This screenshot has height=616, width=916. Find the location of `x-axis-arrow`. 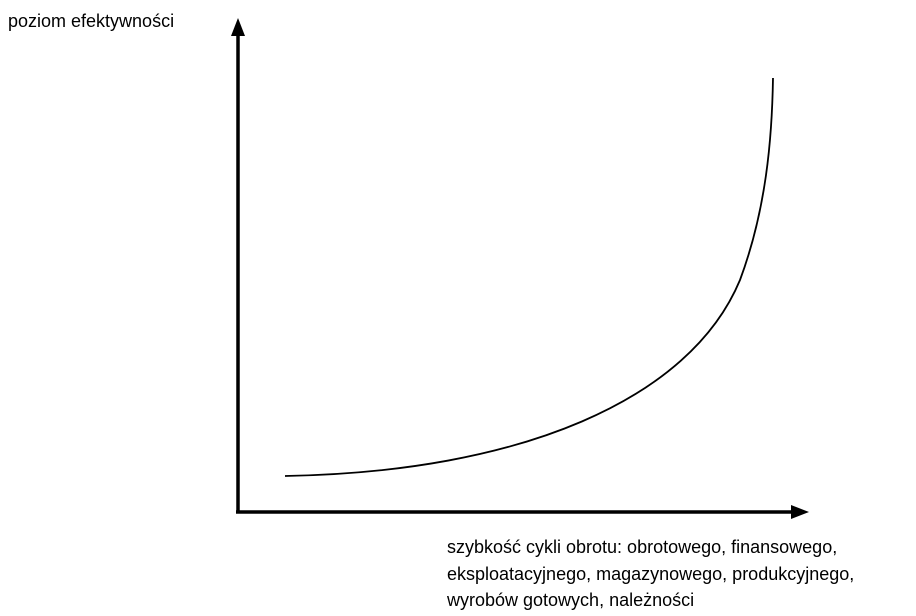

x-axis-arrow is located at coordinates (800, 512).